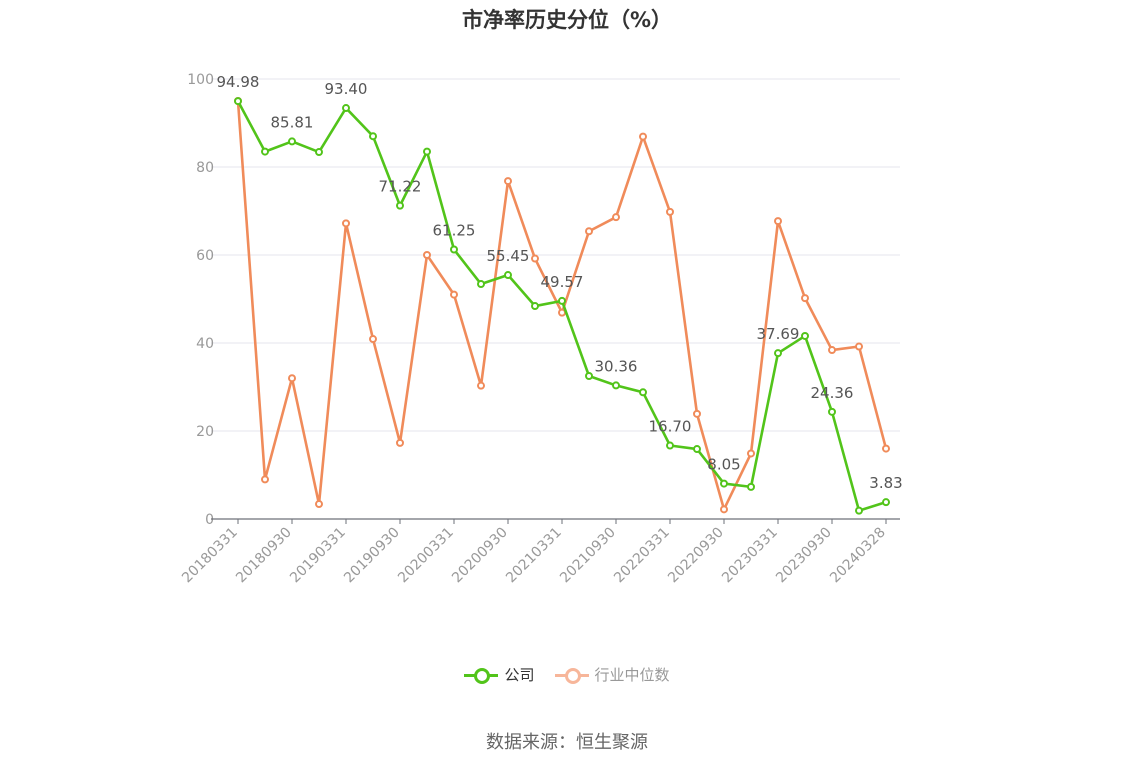 This screenshot has height=766, width=1134. I want to click on company-data-label: 16.70, so click(670, 427).